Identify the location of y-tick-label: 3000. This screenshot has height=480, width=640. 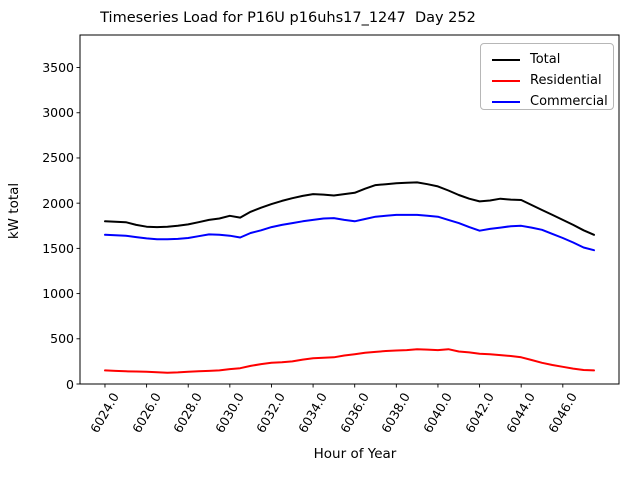
(58, 113).